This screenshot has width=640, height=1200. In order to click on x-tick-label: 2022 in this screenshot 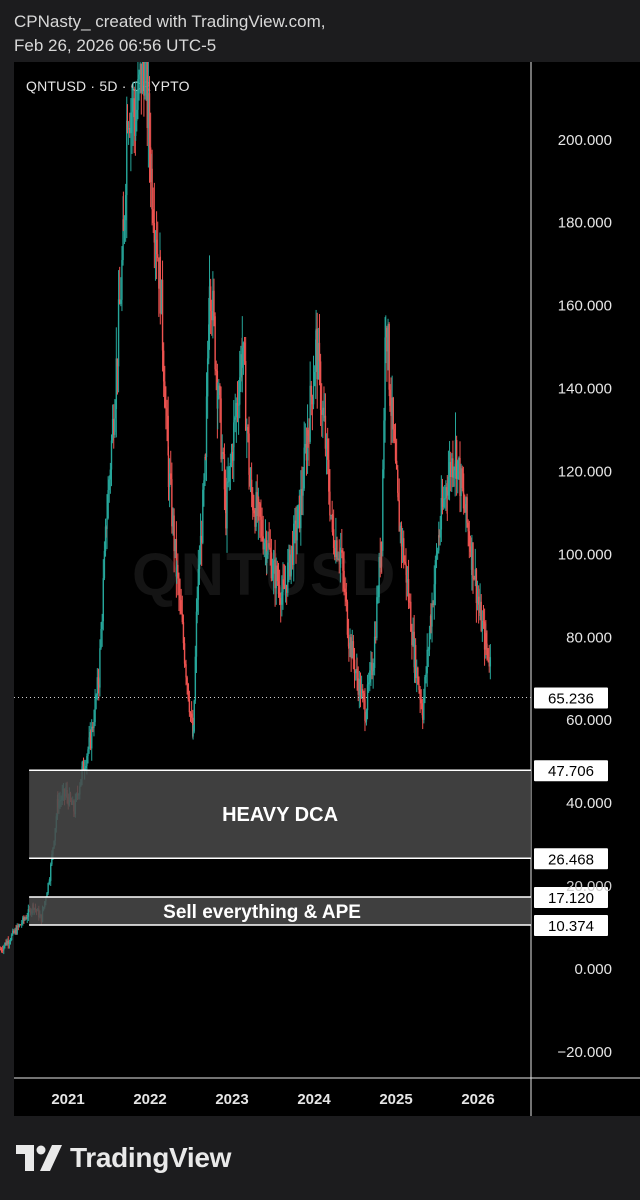, I will do `click(149, 1099)`.